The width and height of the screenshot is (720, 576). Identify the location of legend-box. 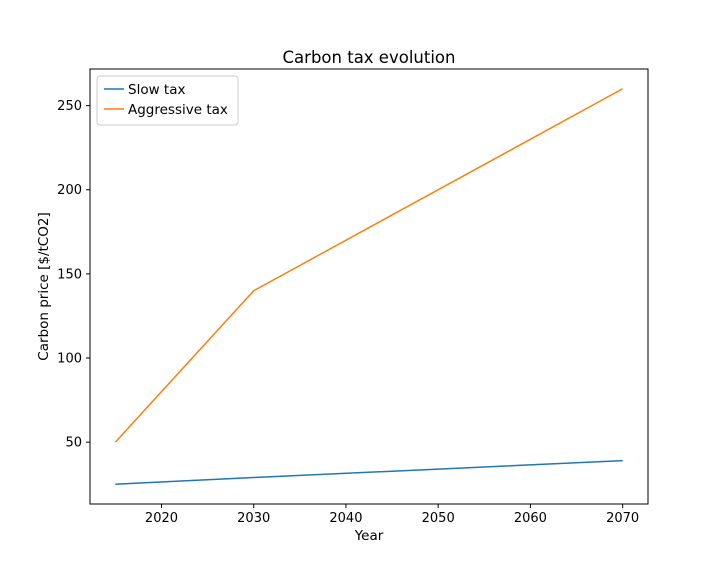
(167, 100).